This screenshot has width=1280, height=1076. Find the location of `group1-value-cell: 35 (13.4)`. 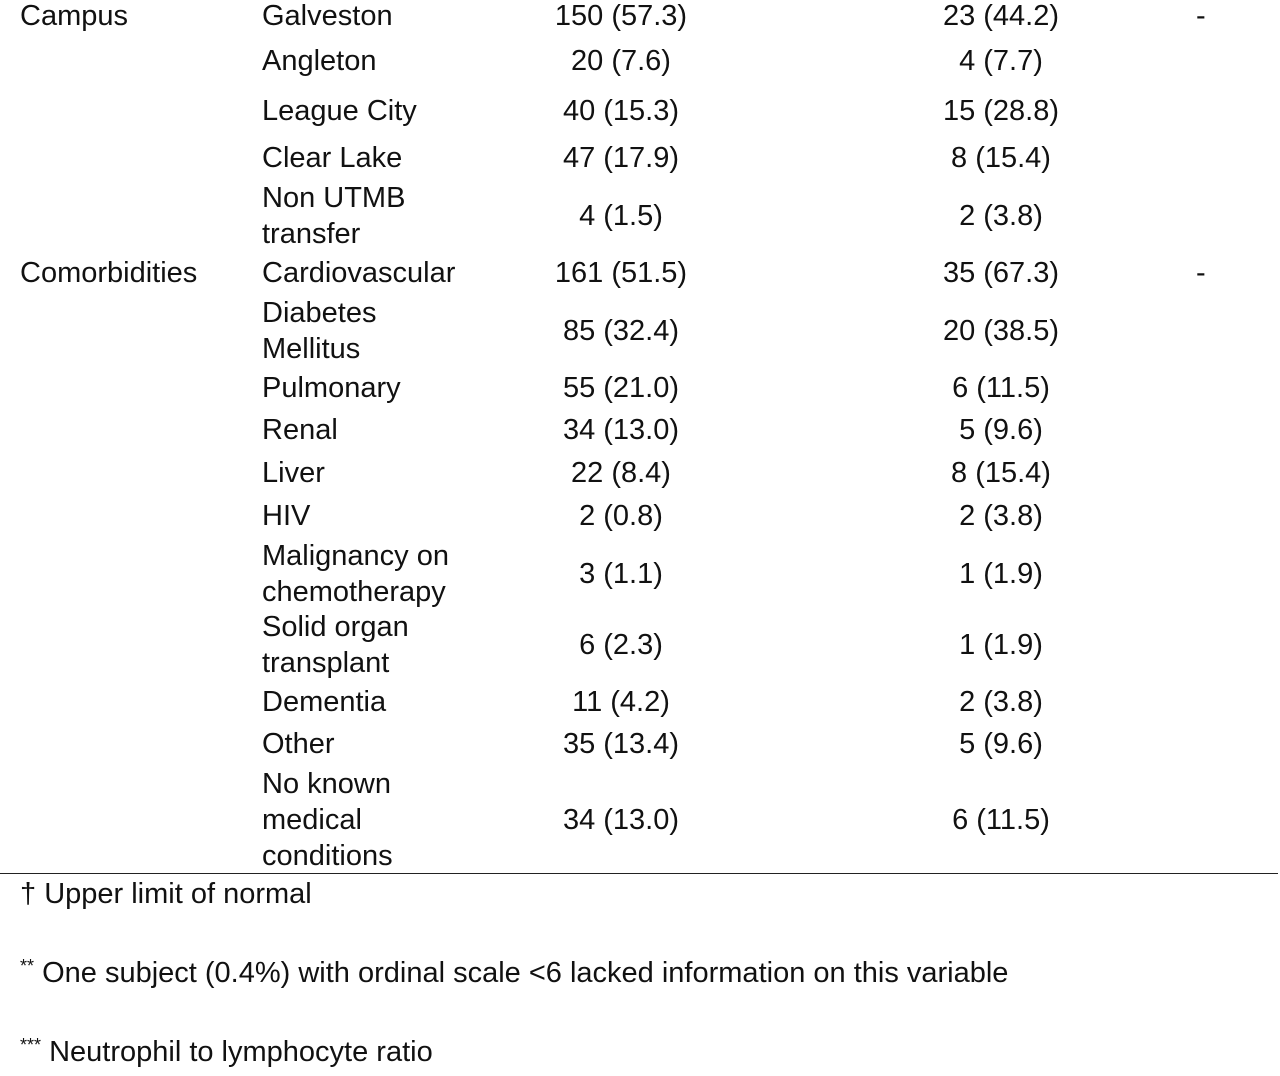

group1-value-cell: 35 (13.4) is located at coordinates (621, 744).